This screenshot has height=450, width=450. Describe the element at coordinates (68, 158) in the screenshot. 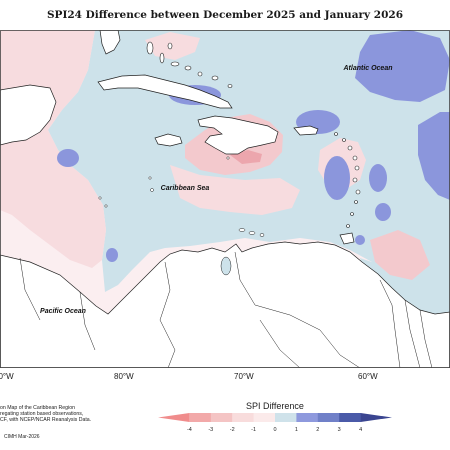

I see `blue-area-west` at that location.